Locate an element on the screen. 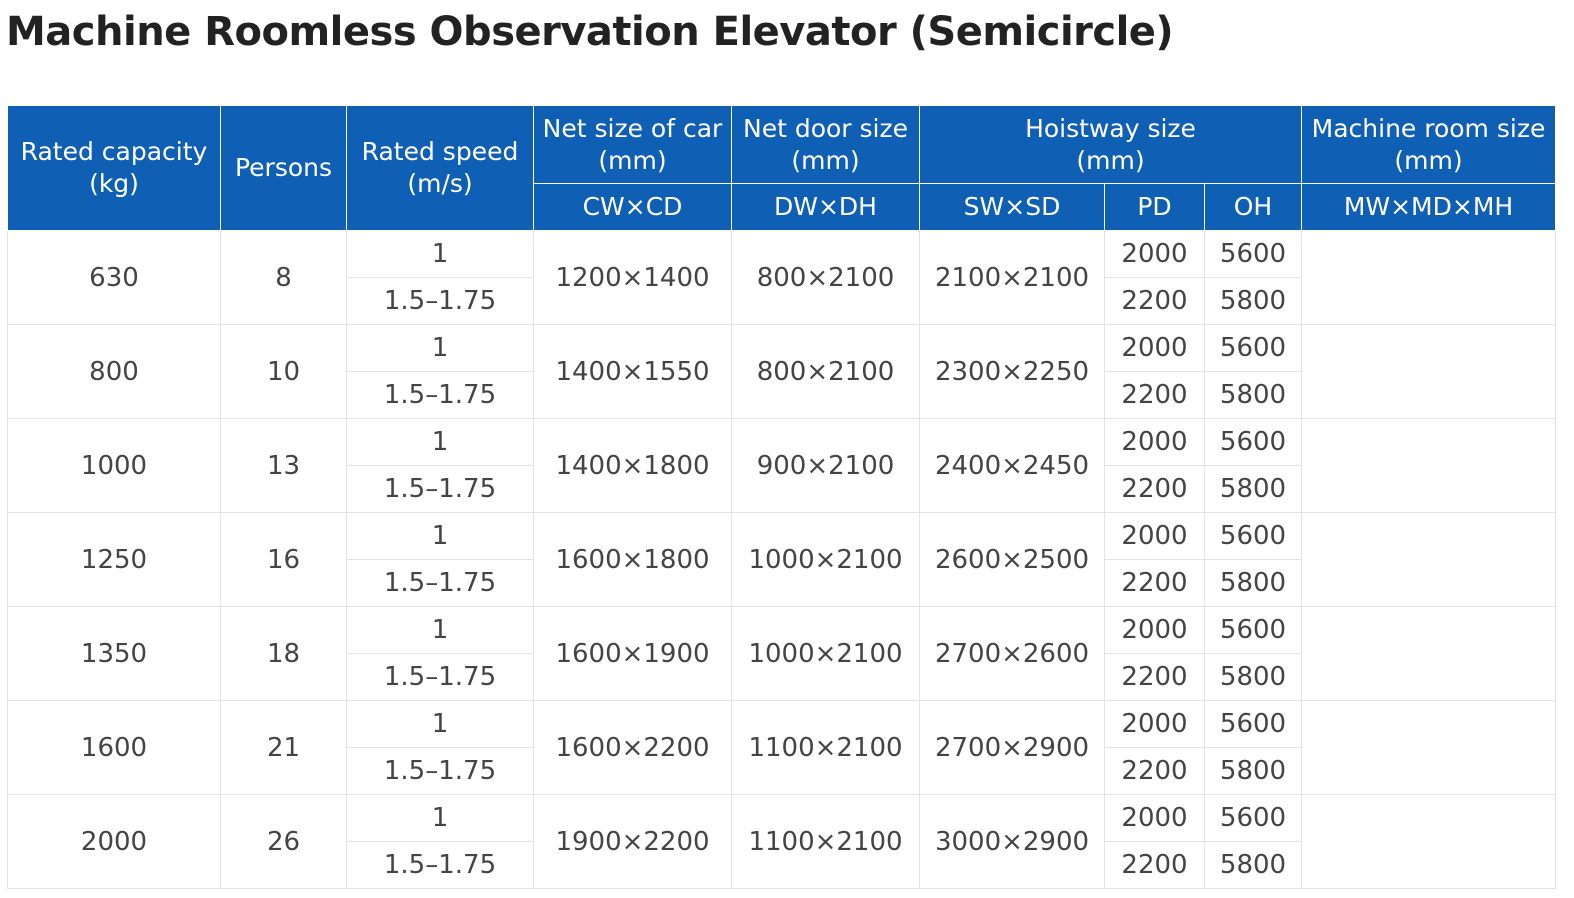 The height and width of the screenshot is (898, 1574). cell-capacity: 630 is located at coordinates (114, 277).